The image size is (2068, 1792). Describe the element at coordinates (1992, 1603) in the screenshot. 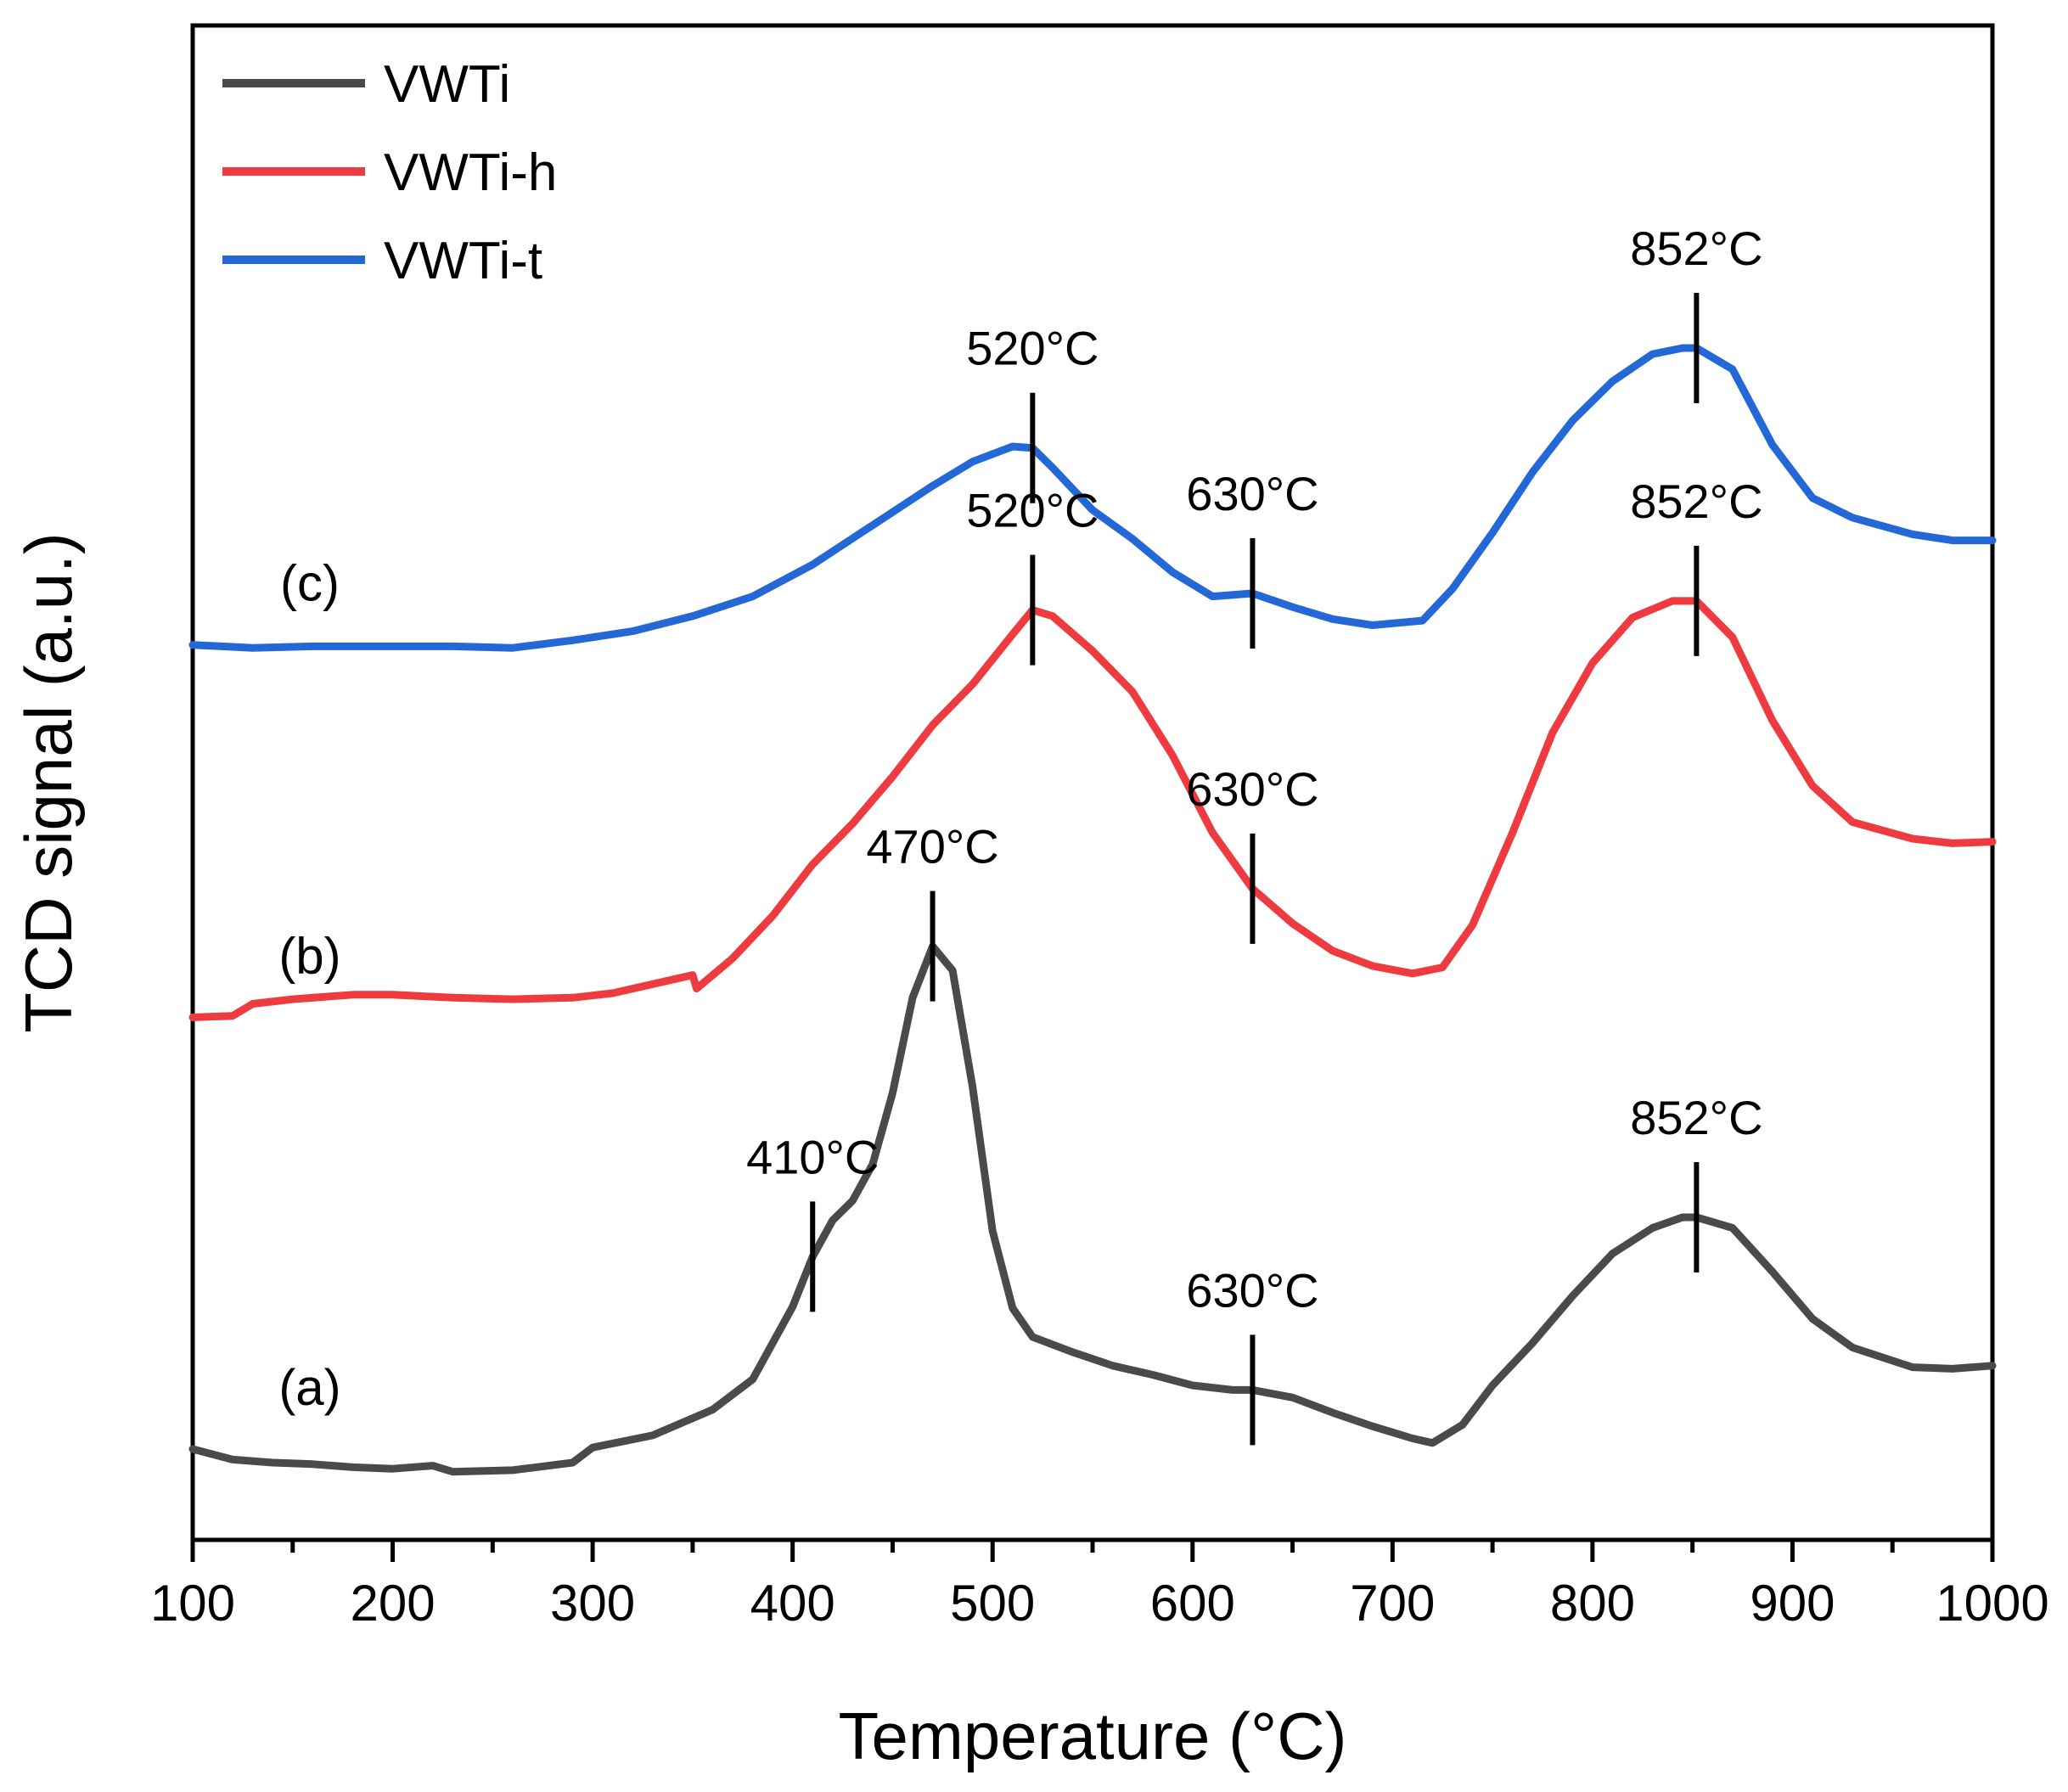

I see `x-tick-label: 1000` at that location.